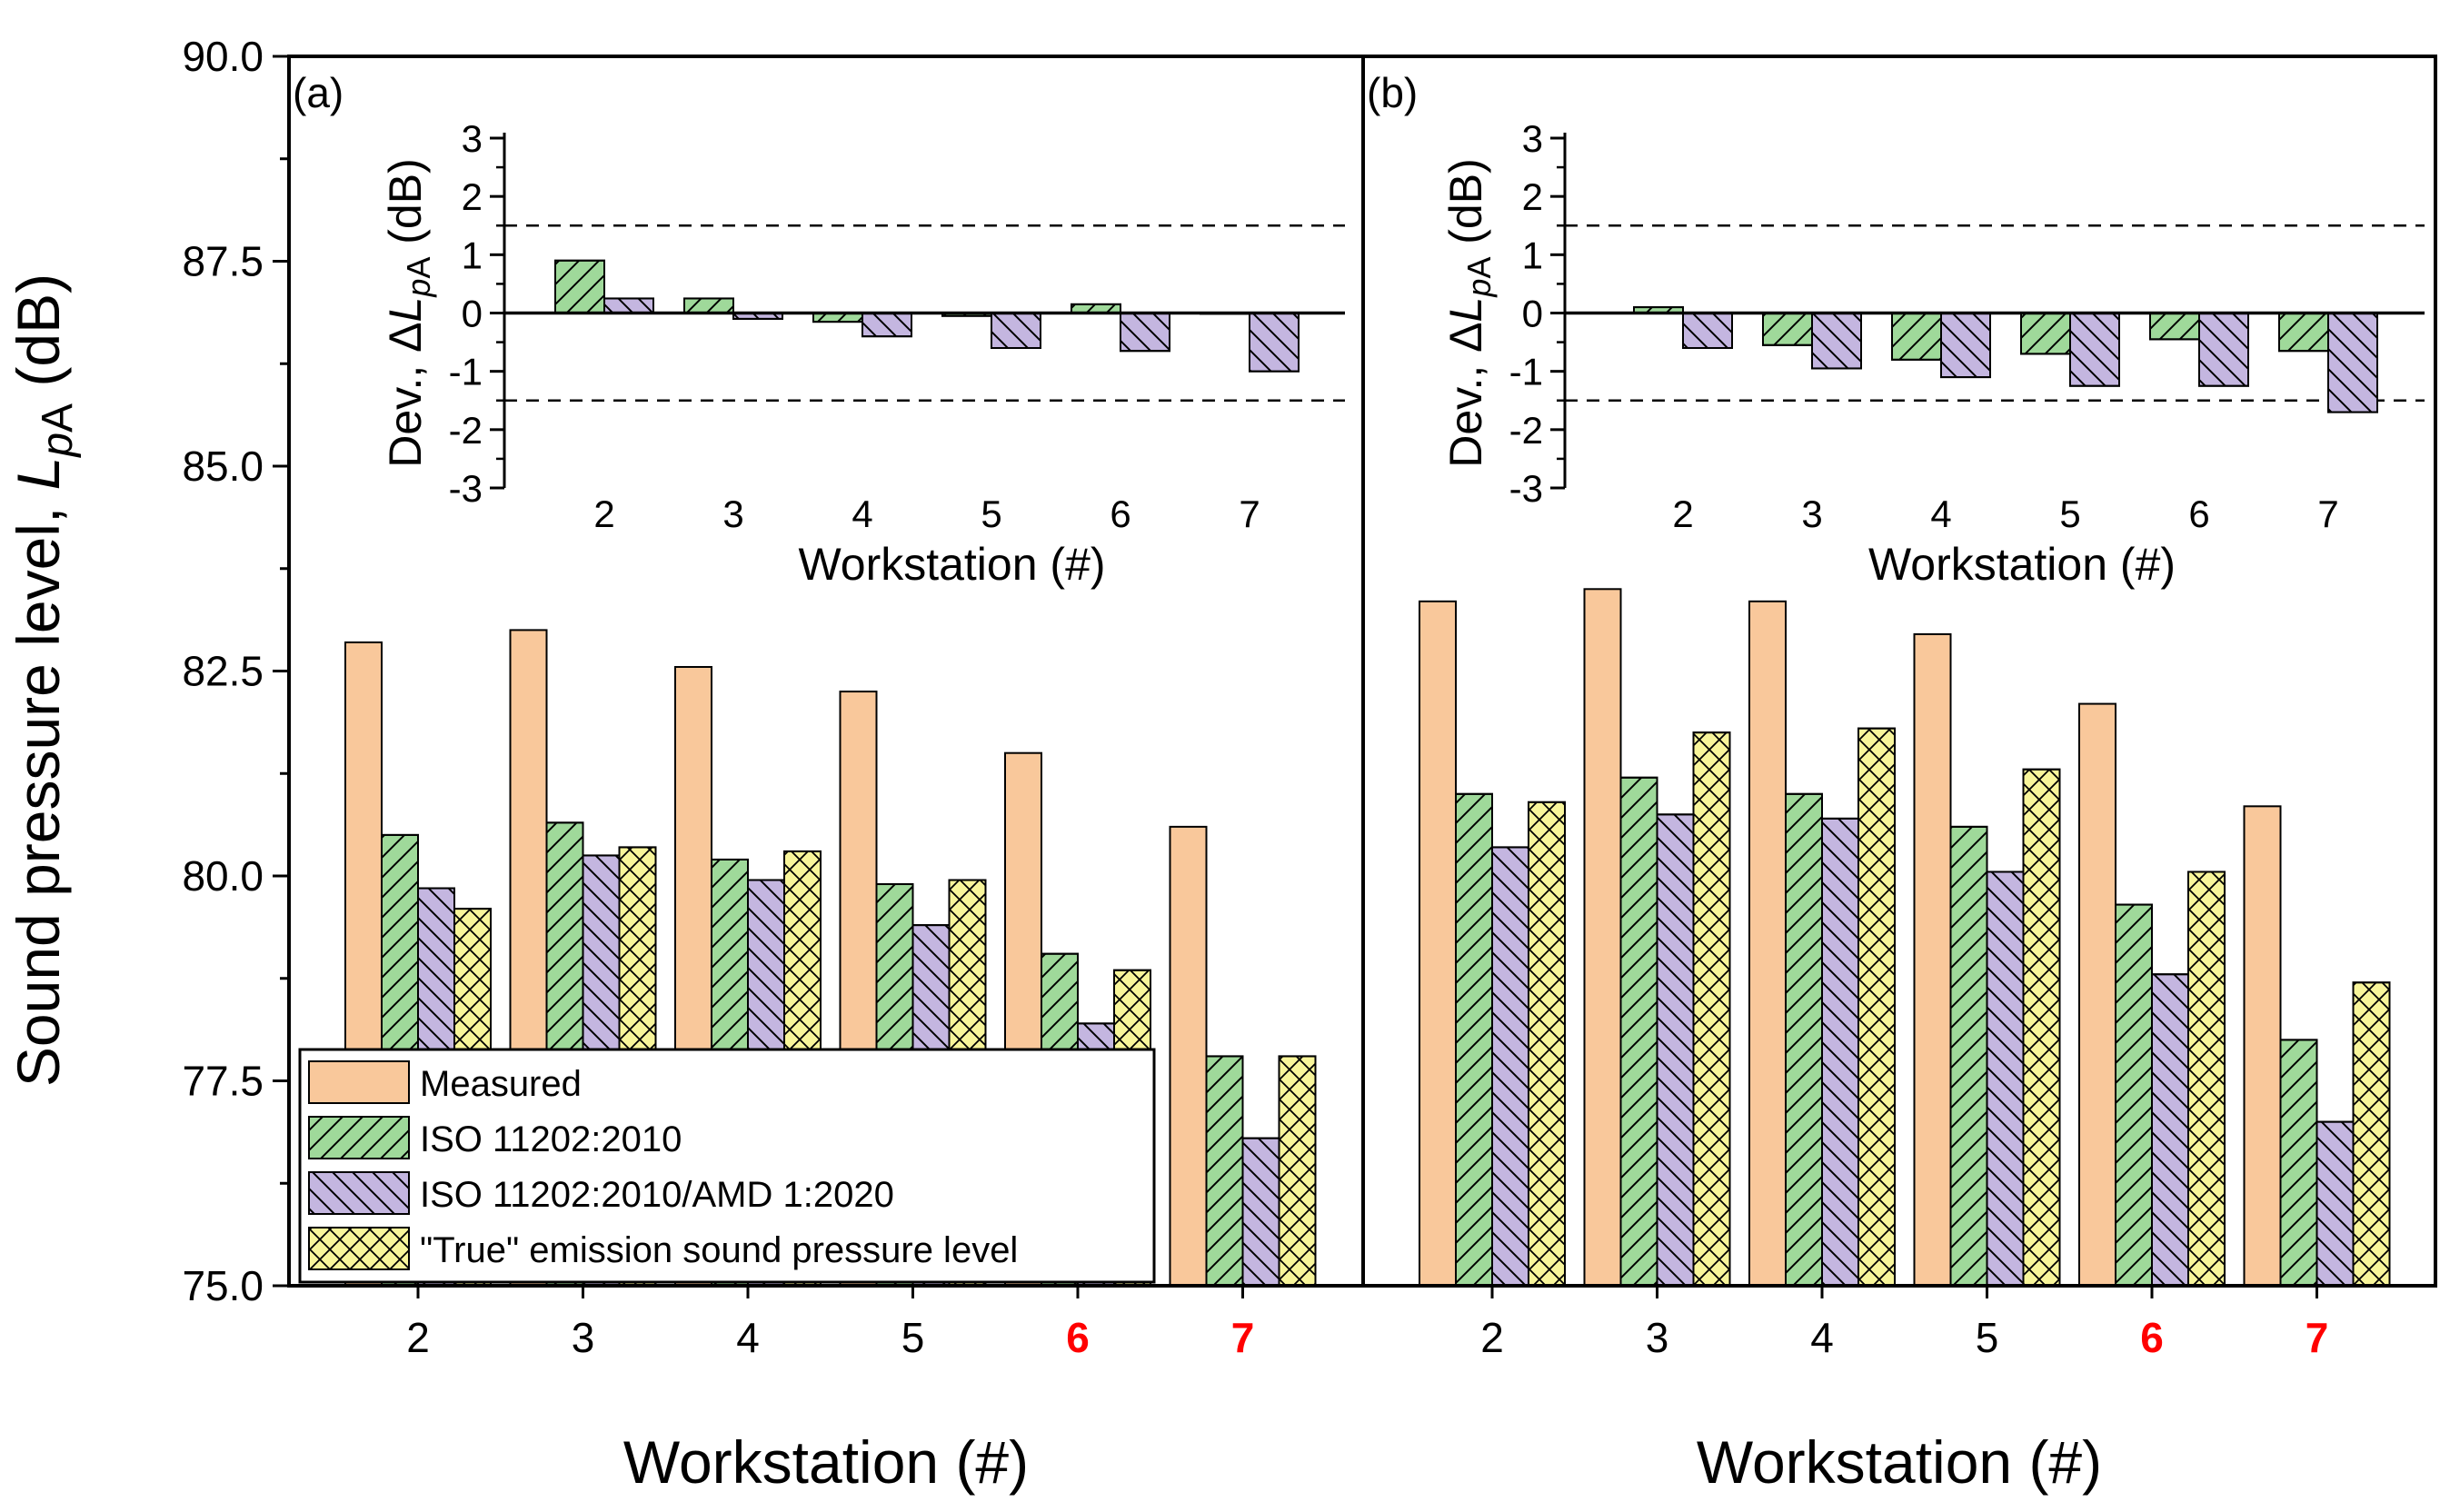 This screenshot has width=2450, height=1512. I want to click on x-tick-label: 4, so click(1822, 1337).